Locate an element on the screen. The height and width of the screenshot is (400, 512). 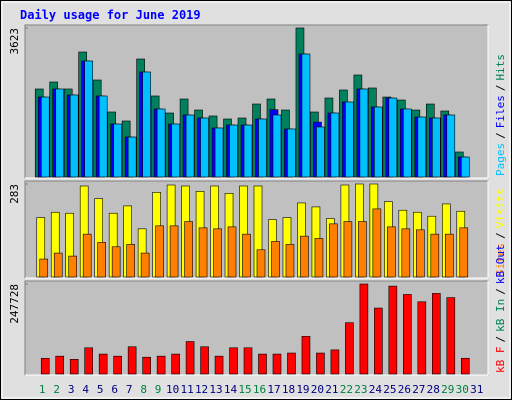
x-tick-label: 22 is located at coordinates (346, 389).